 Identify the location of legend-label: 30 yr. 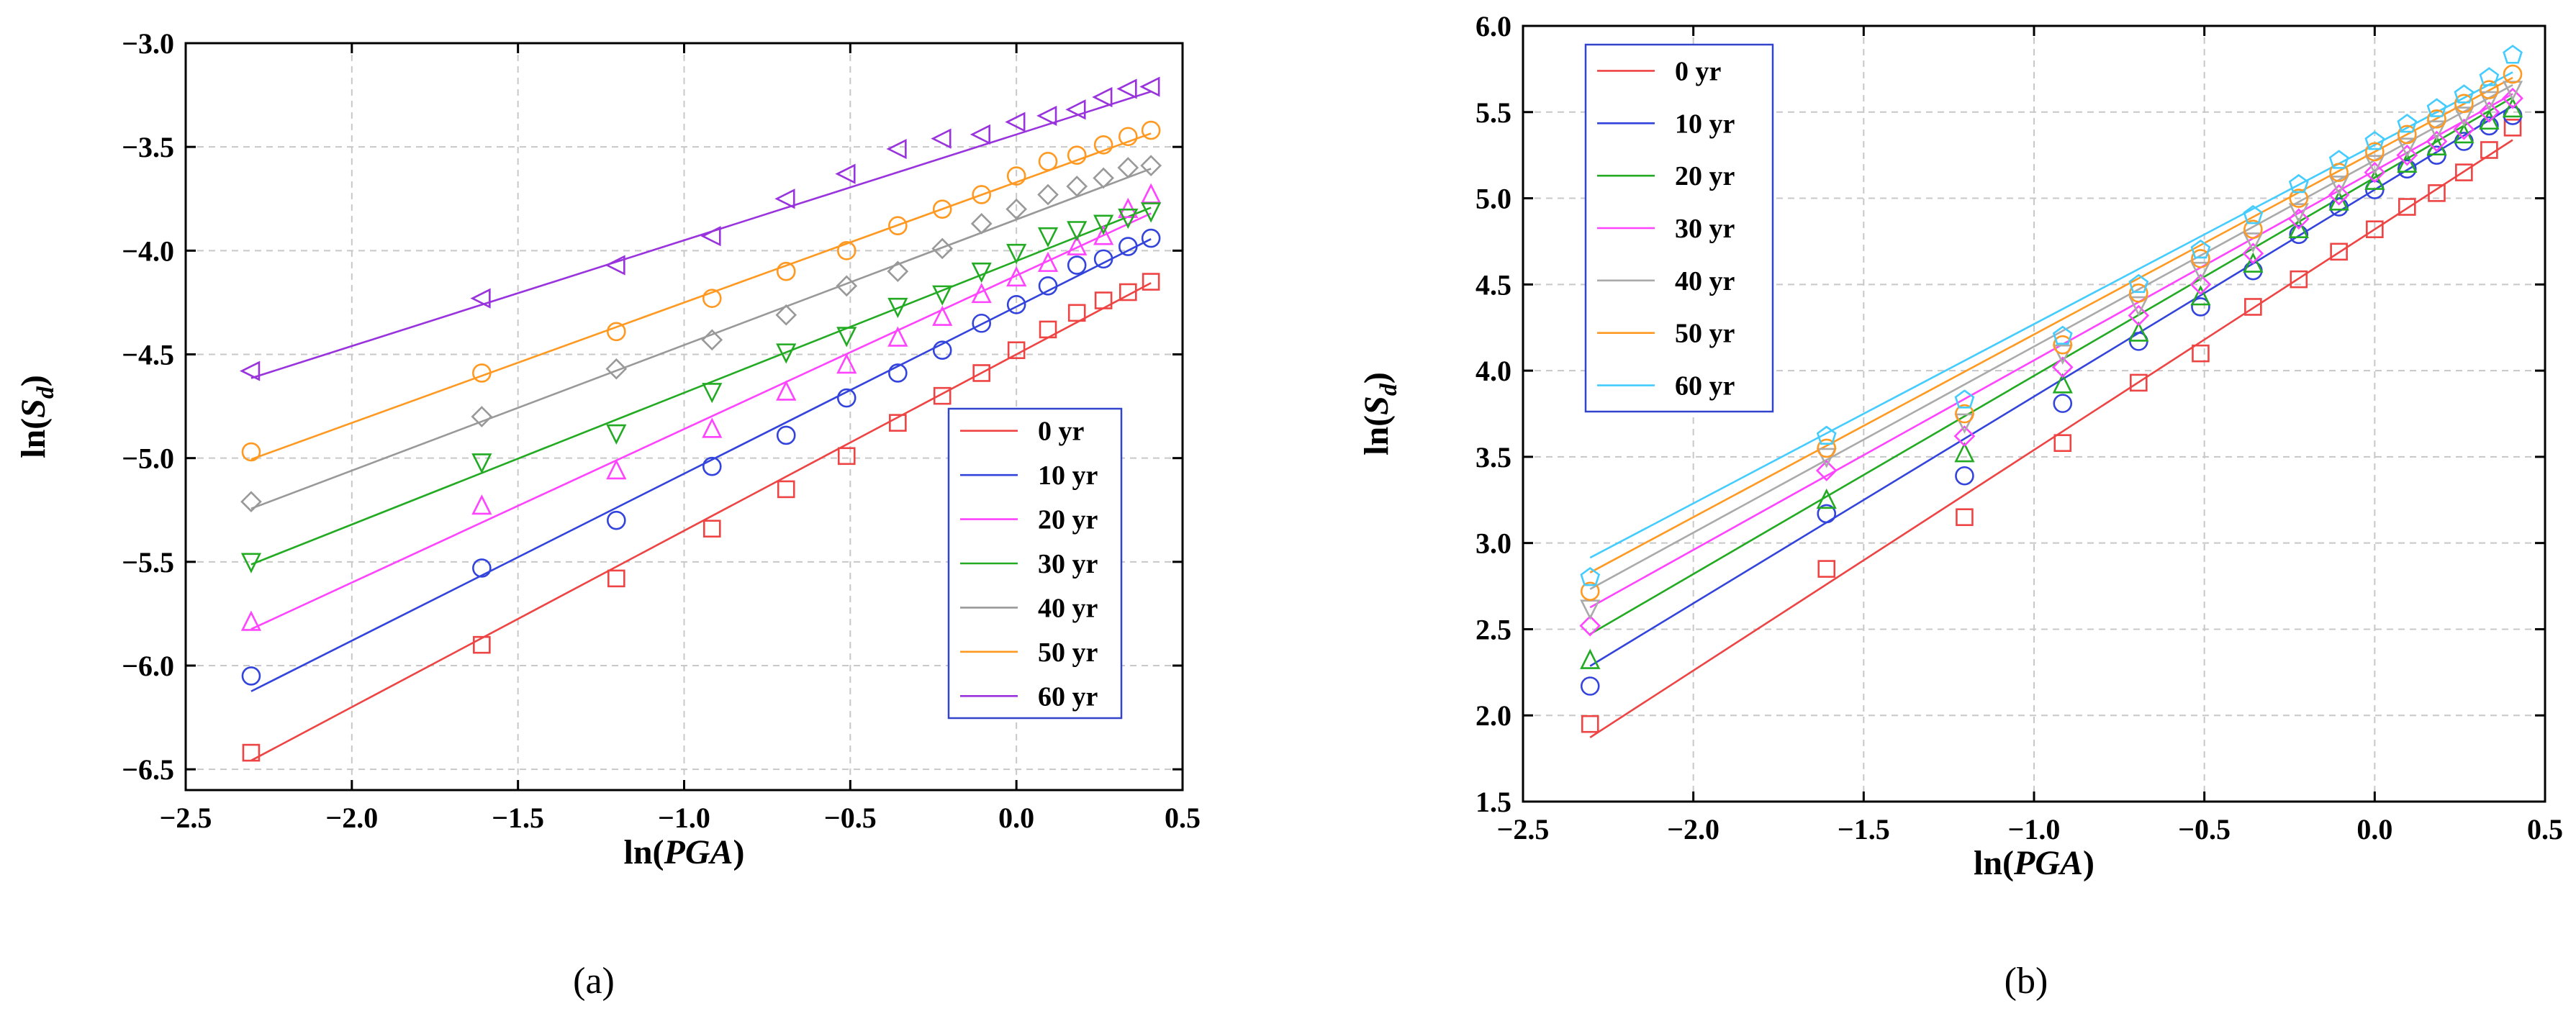
(1705, 229).